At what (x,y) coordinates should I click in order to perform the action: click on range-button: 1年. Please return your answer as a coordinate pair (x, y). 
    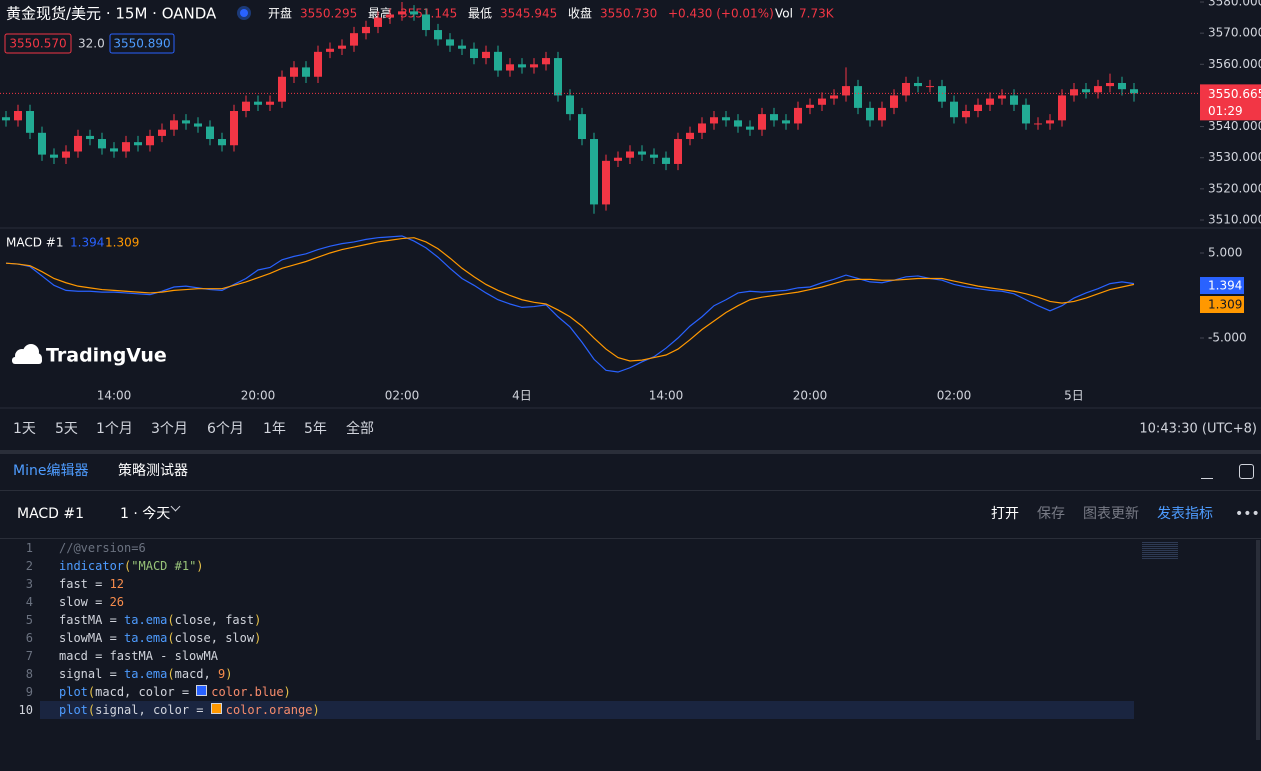
    Looking at the image, I should click on (274, 429).